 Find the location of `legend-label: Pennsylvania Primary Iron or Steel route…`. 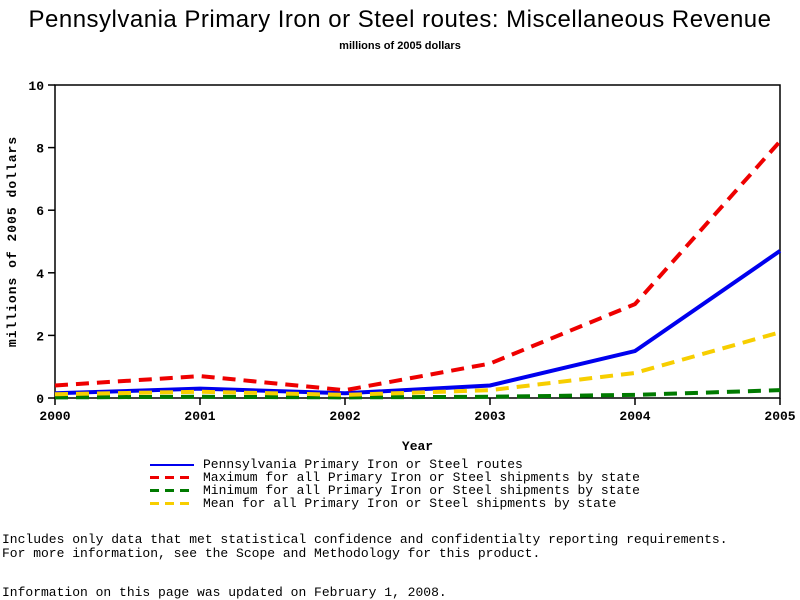

legend-label: Pennsylvania Primary Iron or Steel route… is located at coordinates (363, 464).